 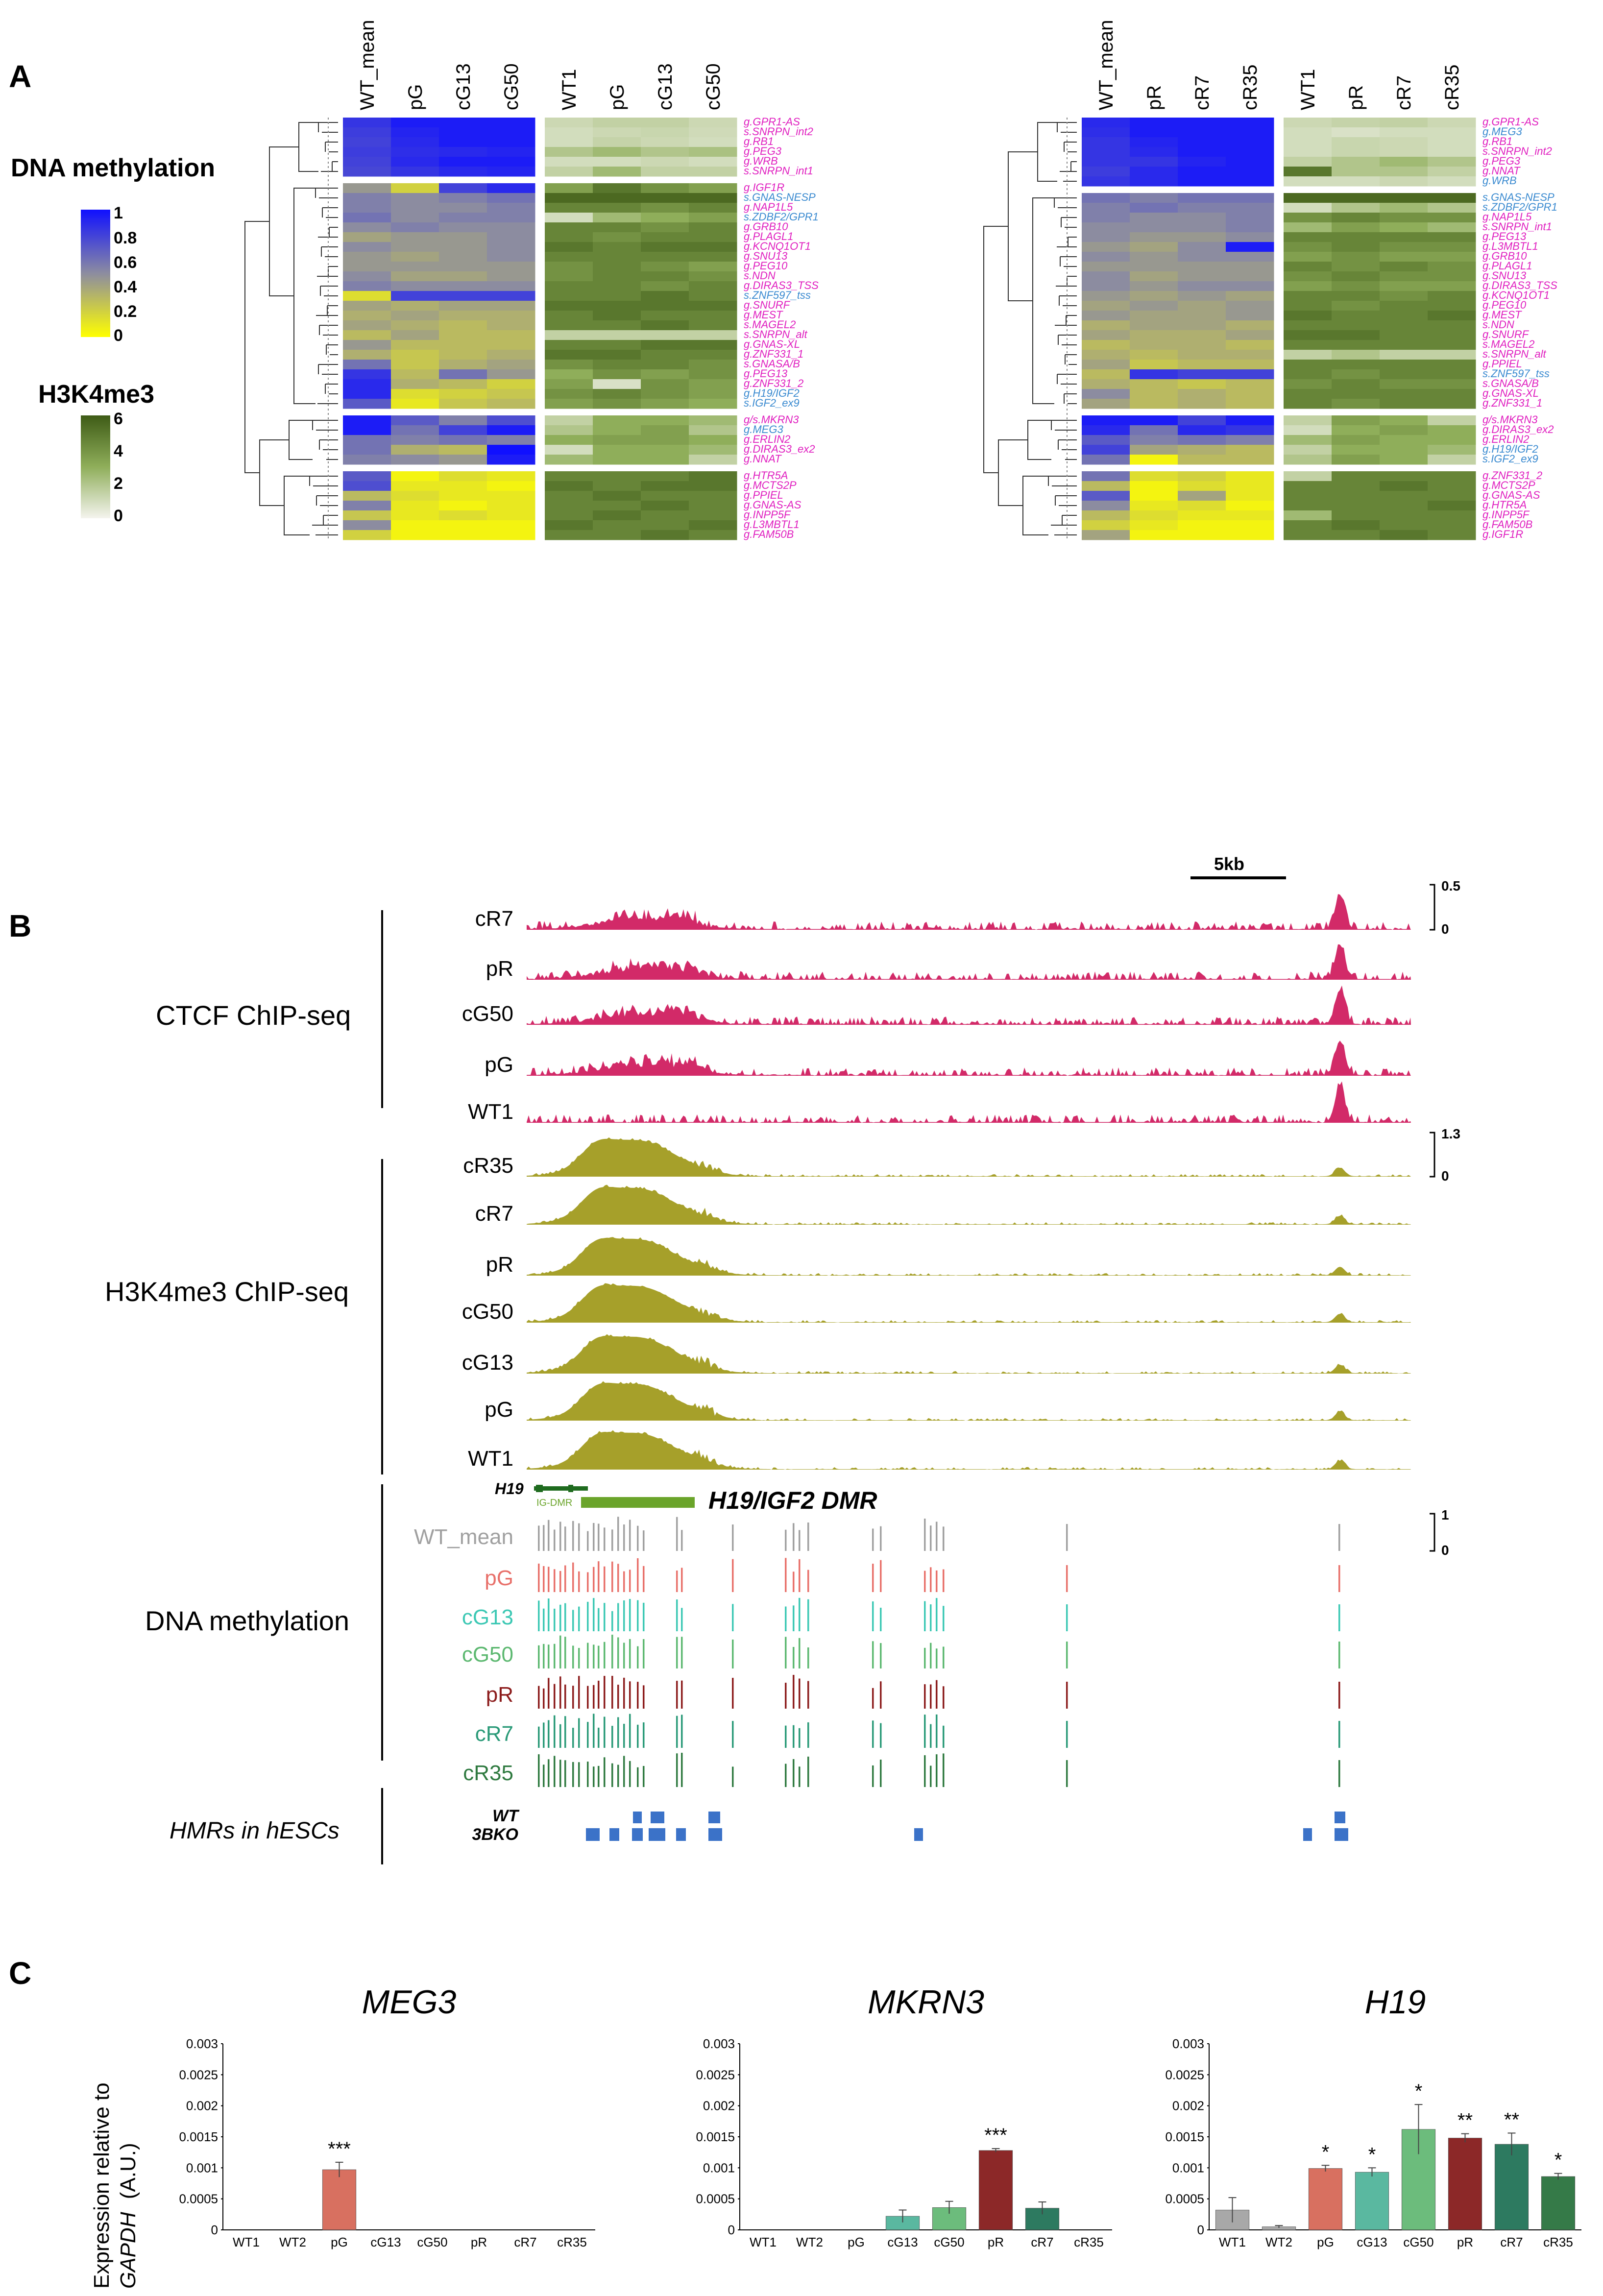 I want to click on dendrogram-branch, so click(x=308, y=147).